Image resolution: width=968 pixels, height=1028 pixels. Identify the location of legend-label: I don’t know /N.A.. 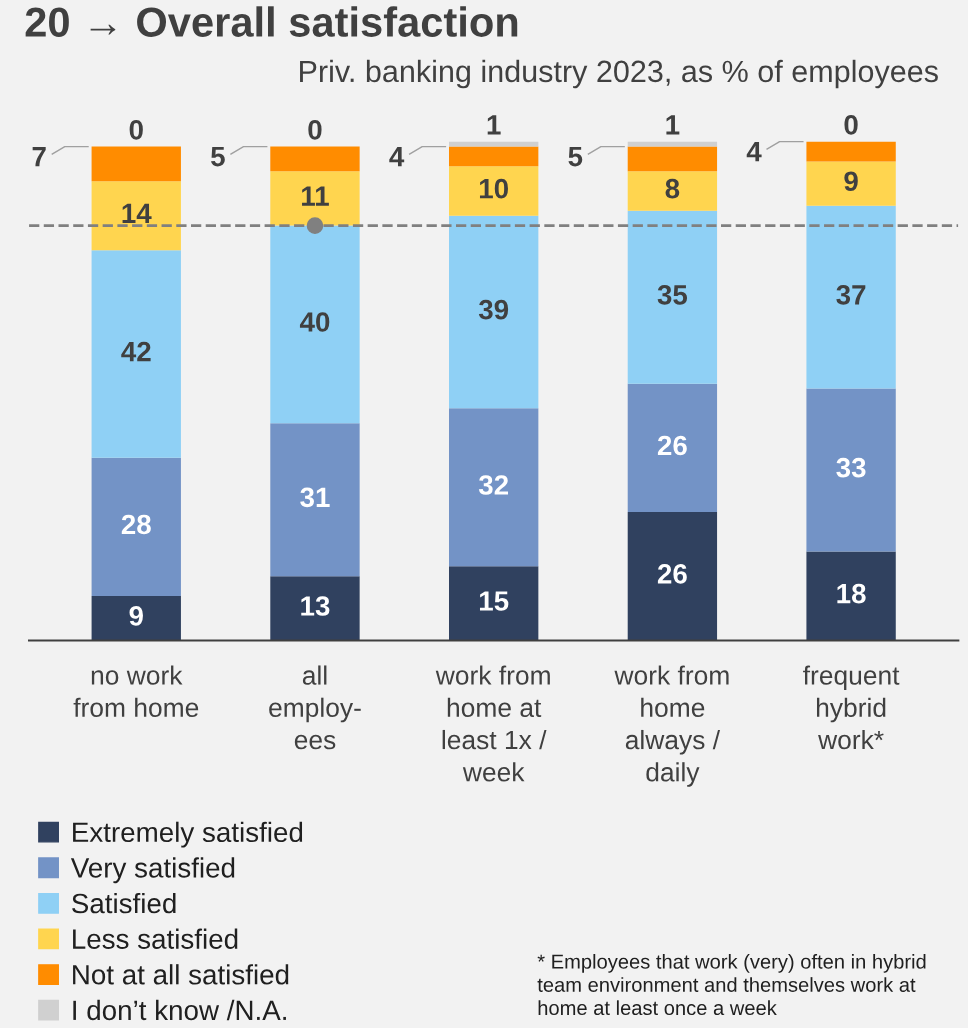
(179, 1010).